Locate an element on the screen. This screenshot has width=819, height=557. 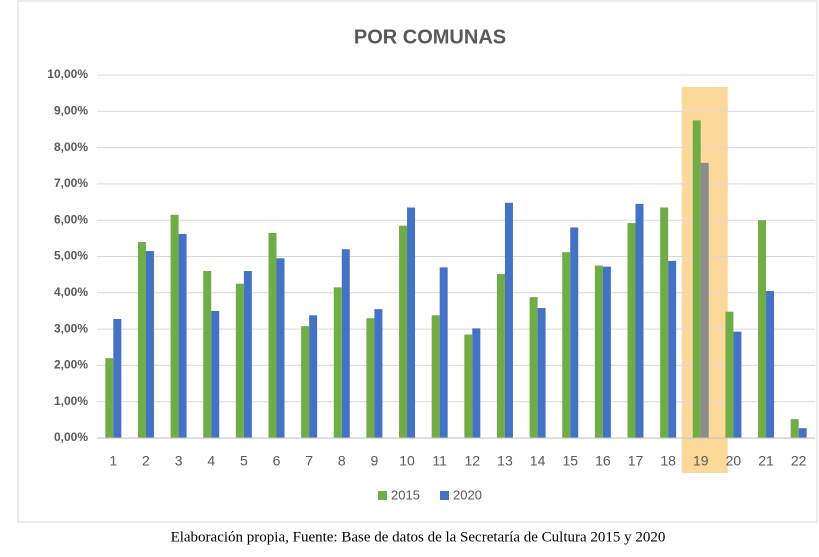
x-tick-label: 17 is located at coordinates (636, 461).